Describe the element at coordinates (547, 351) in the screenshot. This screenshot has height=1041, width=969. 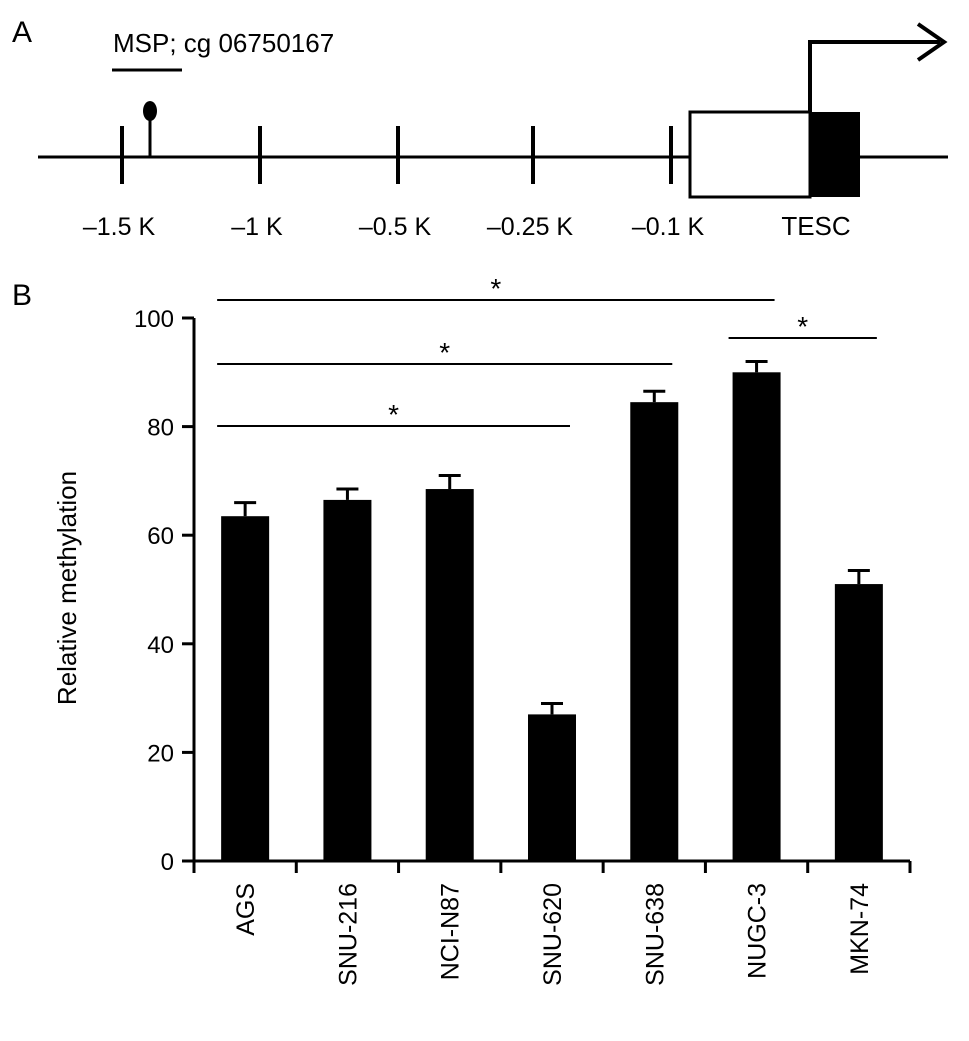
I see `significance-brackets: * * * *` at that location.